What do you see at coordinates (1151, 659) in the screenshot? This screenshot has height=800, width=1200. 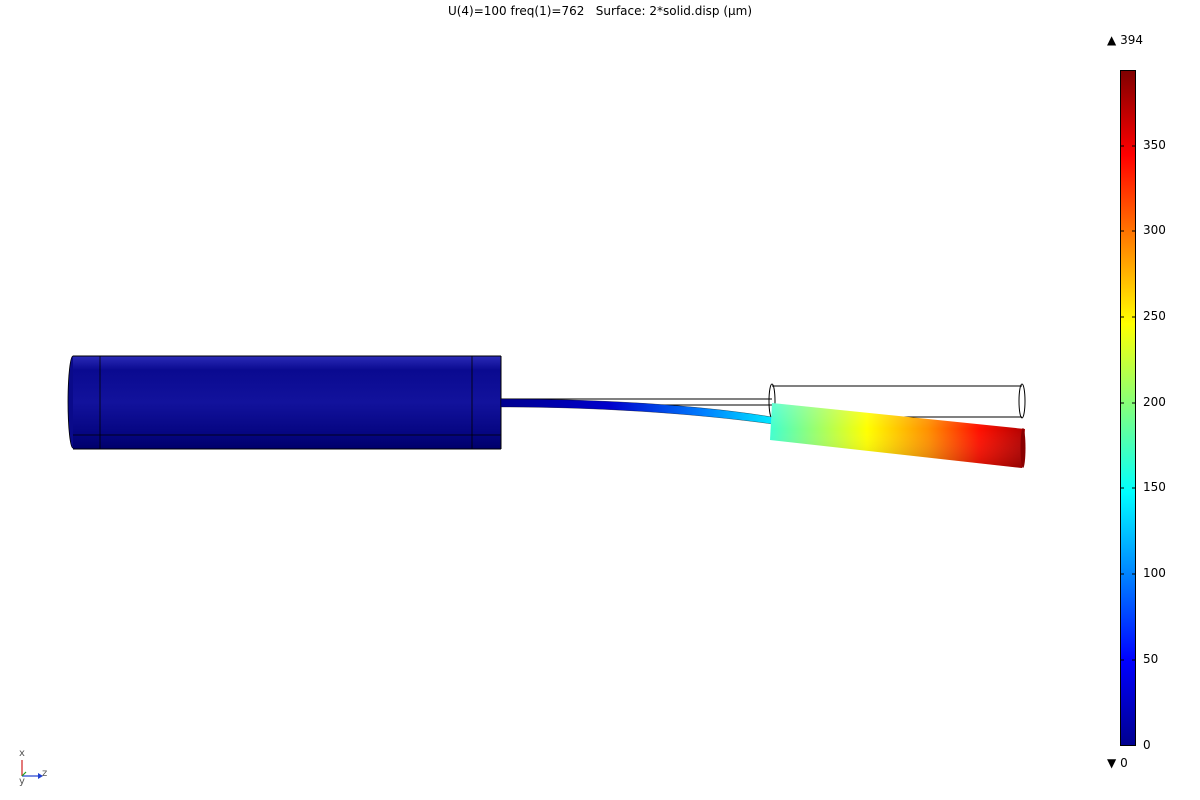 I see `colorbar-tick-label: 50` at bounding box center [1151, 659].